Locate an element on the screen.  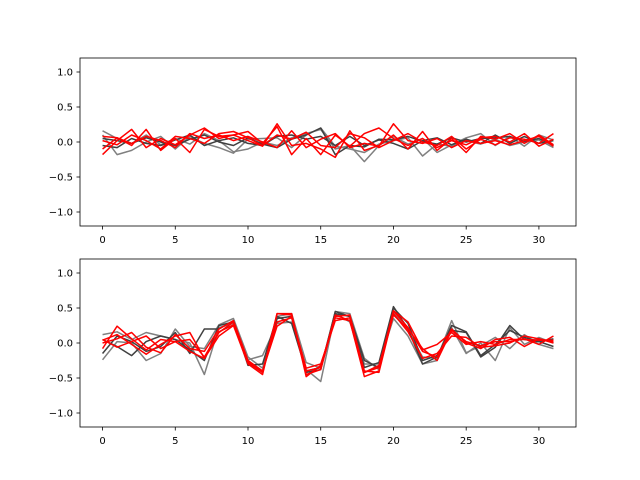
top-series-group is located at coordinates (327, 143).